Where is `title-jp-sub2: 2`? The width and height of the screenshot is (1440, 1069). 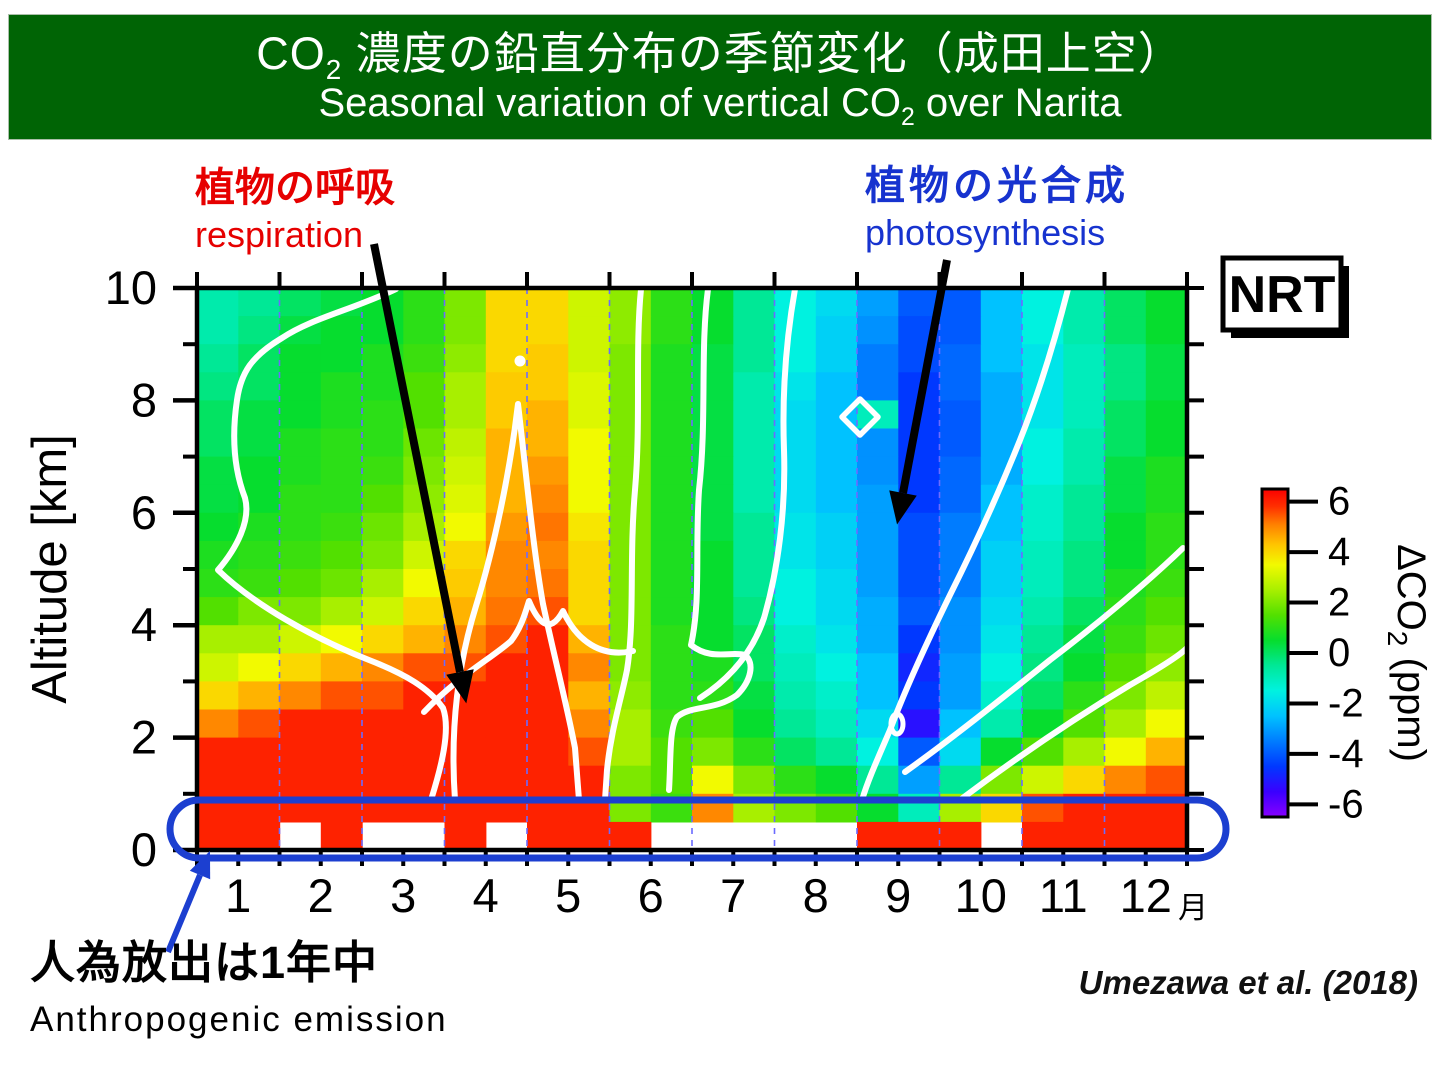 title-jp-sub2: 2 is located at coordinates (334, 69).